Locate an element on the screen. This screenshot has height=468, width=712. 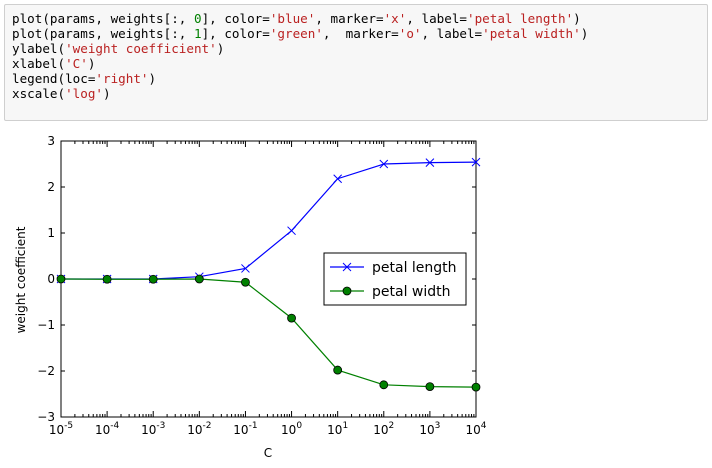
x-tick-label: 10⁻⁵ is located at coordinates (61, 429).